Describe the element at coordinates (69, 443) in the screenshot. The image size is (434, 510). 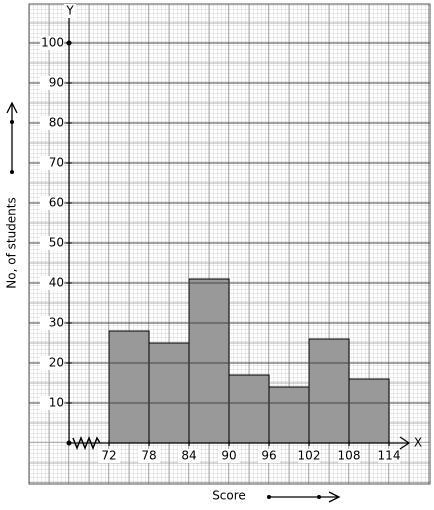
I see `origin-dot` at that location.